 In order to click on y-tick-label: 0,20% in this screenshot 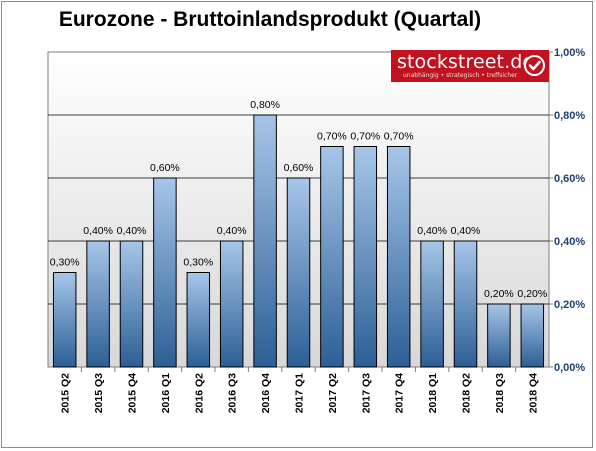, I will do `click(569, 305)`.